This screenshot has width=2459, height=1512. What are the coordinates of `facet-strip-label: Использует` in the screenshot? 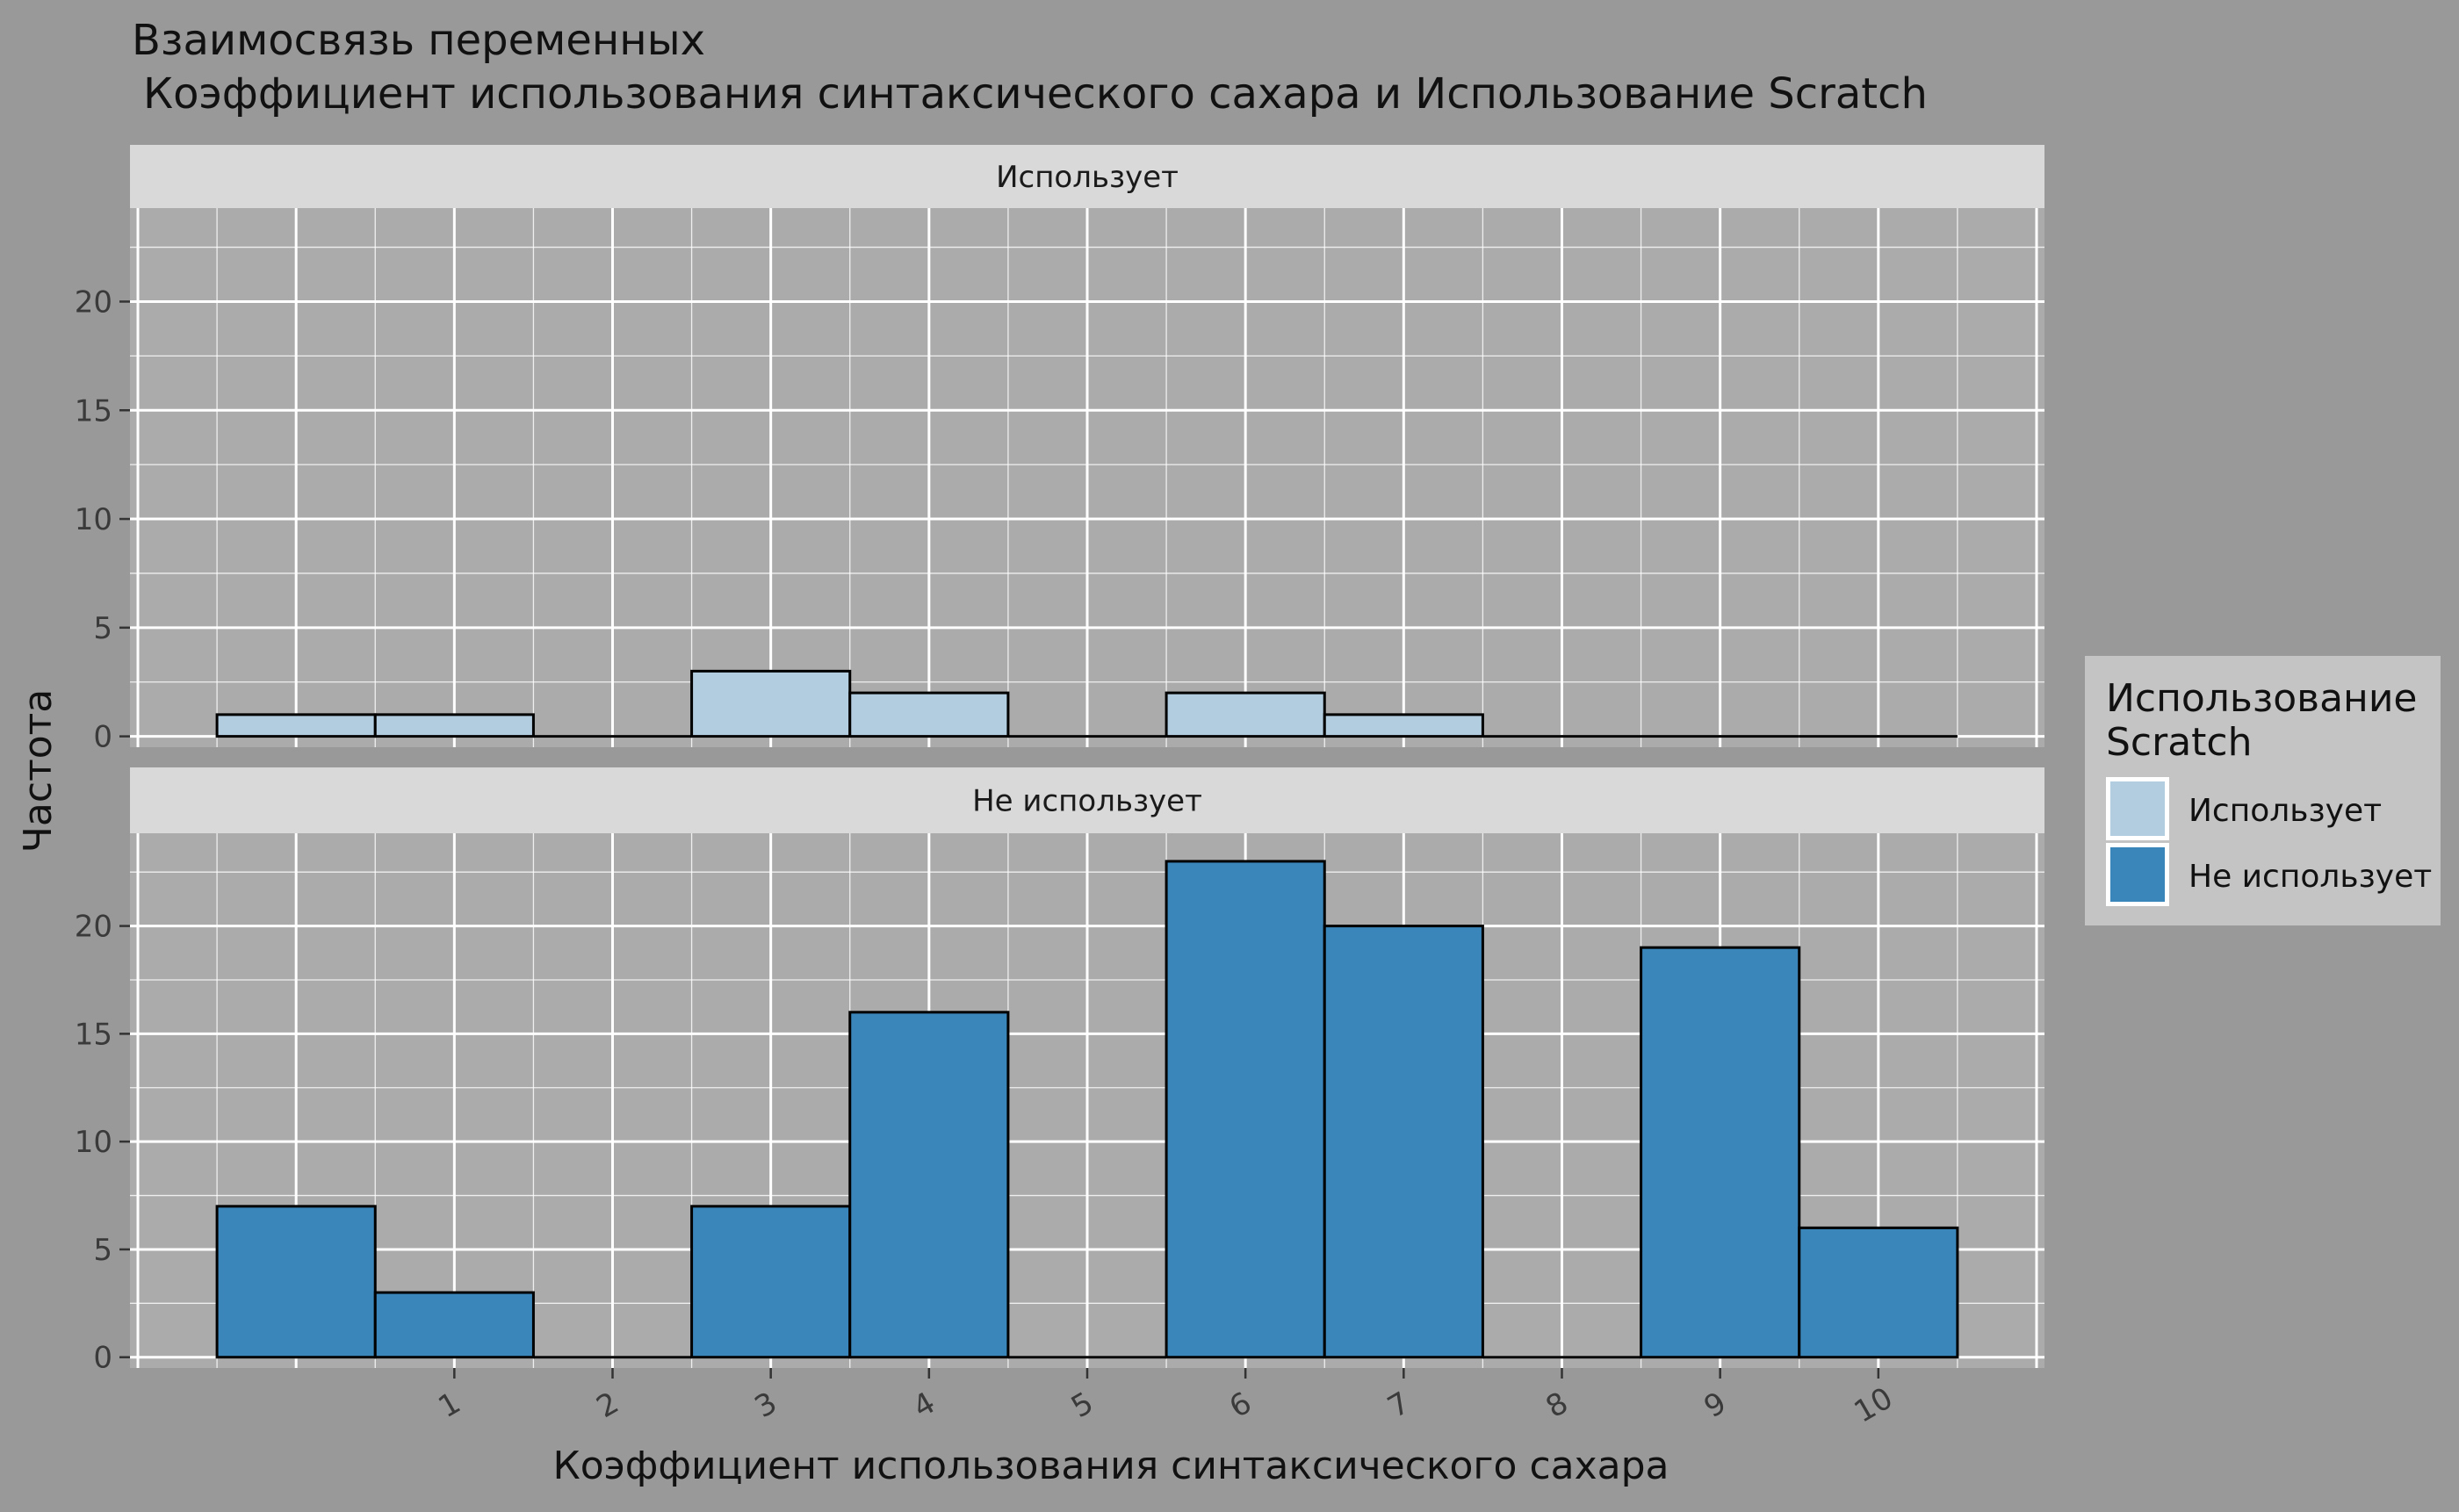 It's located at (1087, 177).